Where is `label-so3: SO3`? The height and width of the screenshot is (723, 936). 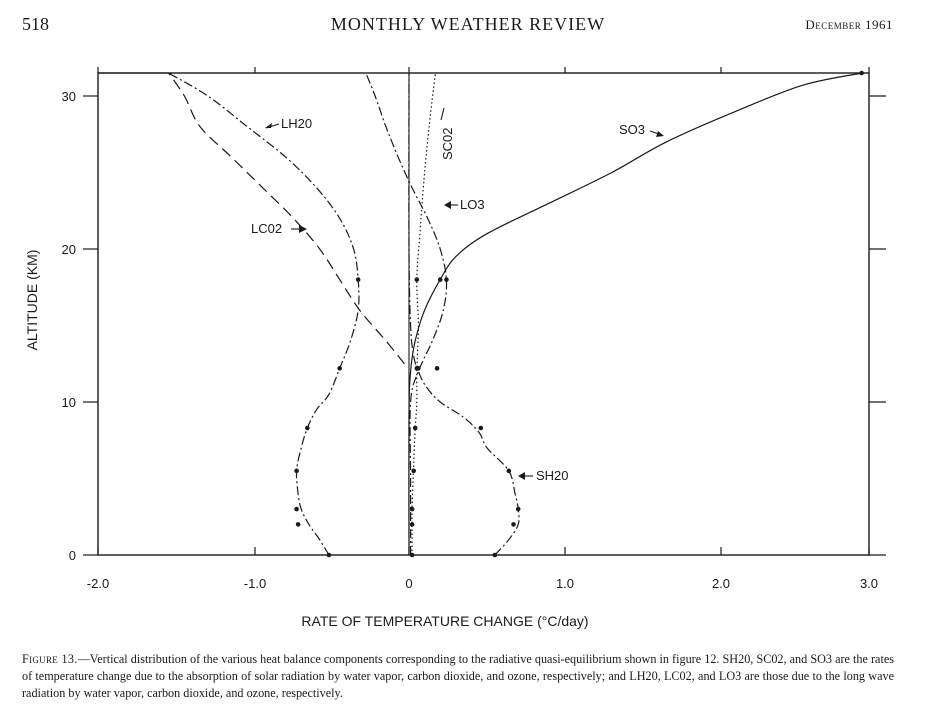
label-so3: SO3 is located at coordinates (632, 129).